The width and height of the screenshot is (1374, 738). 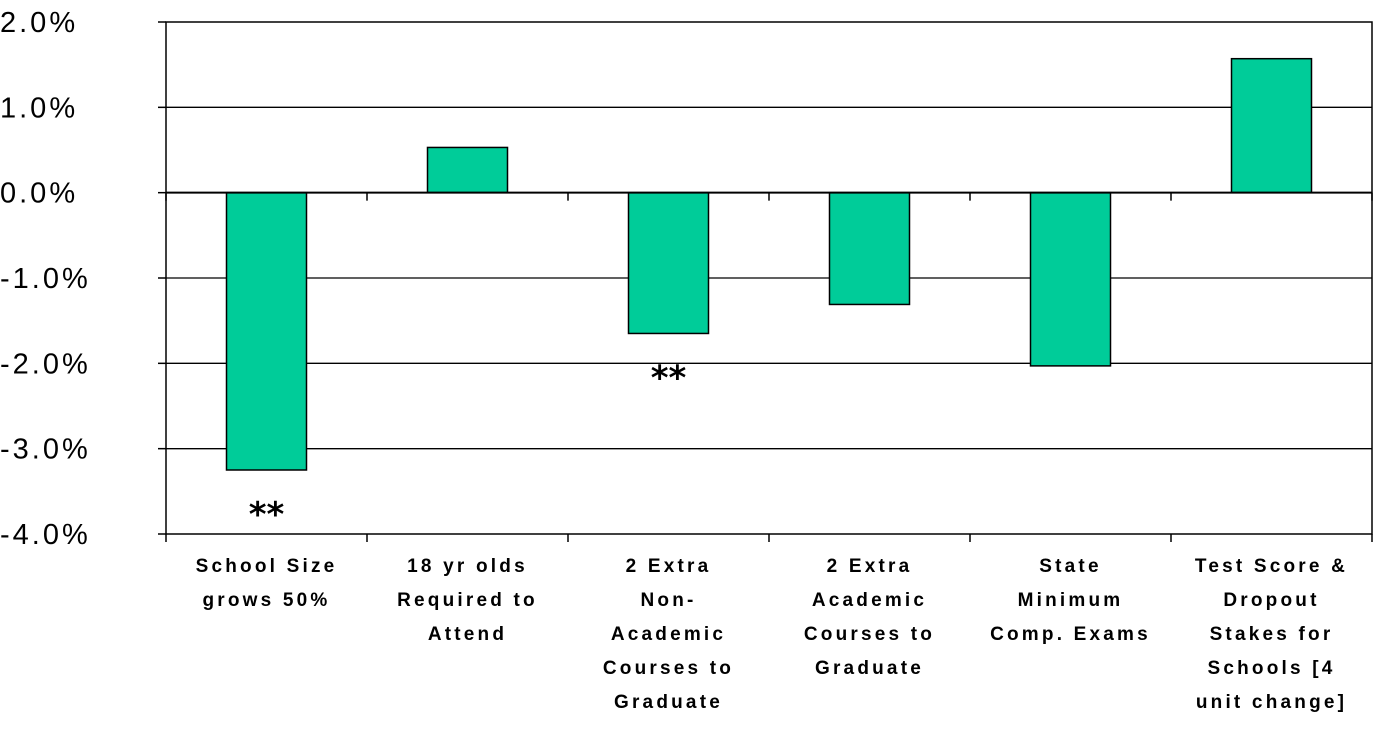 I want to click on x-category-label: 2 Extra Academic Courses to Graduate, so click(x=869, y=617).